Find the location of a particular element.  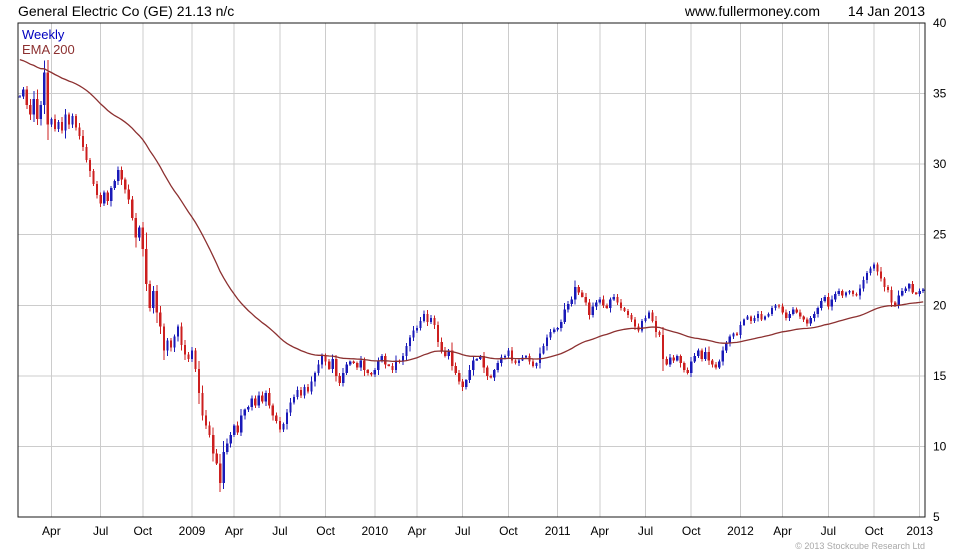

y-tick-label: 40 is located at coordinates (940, 23).